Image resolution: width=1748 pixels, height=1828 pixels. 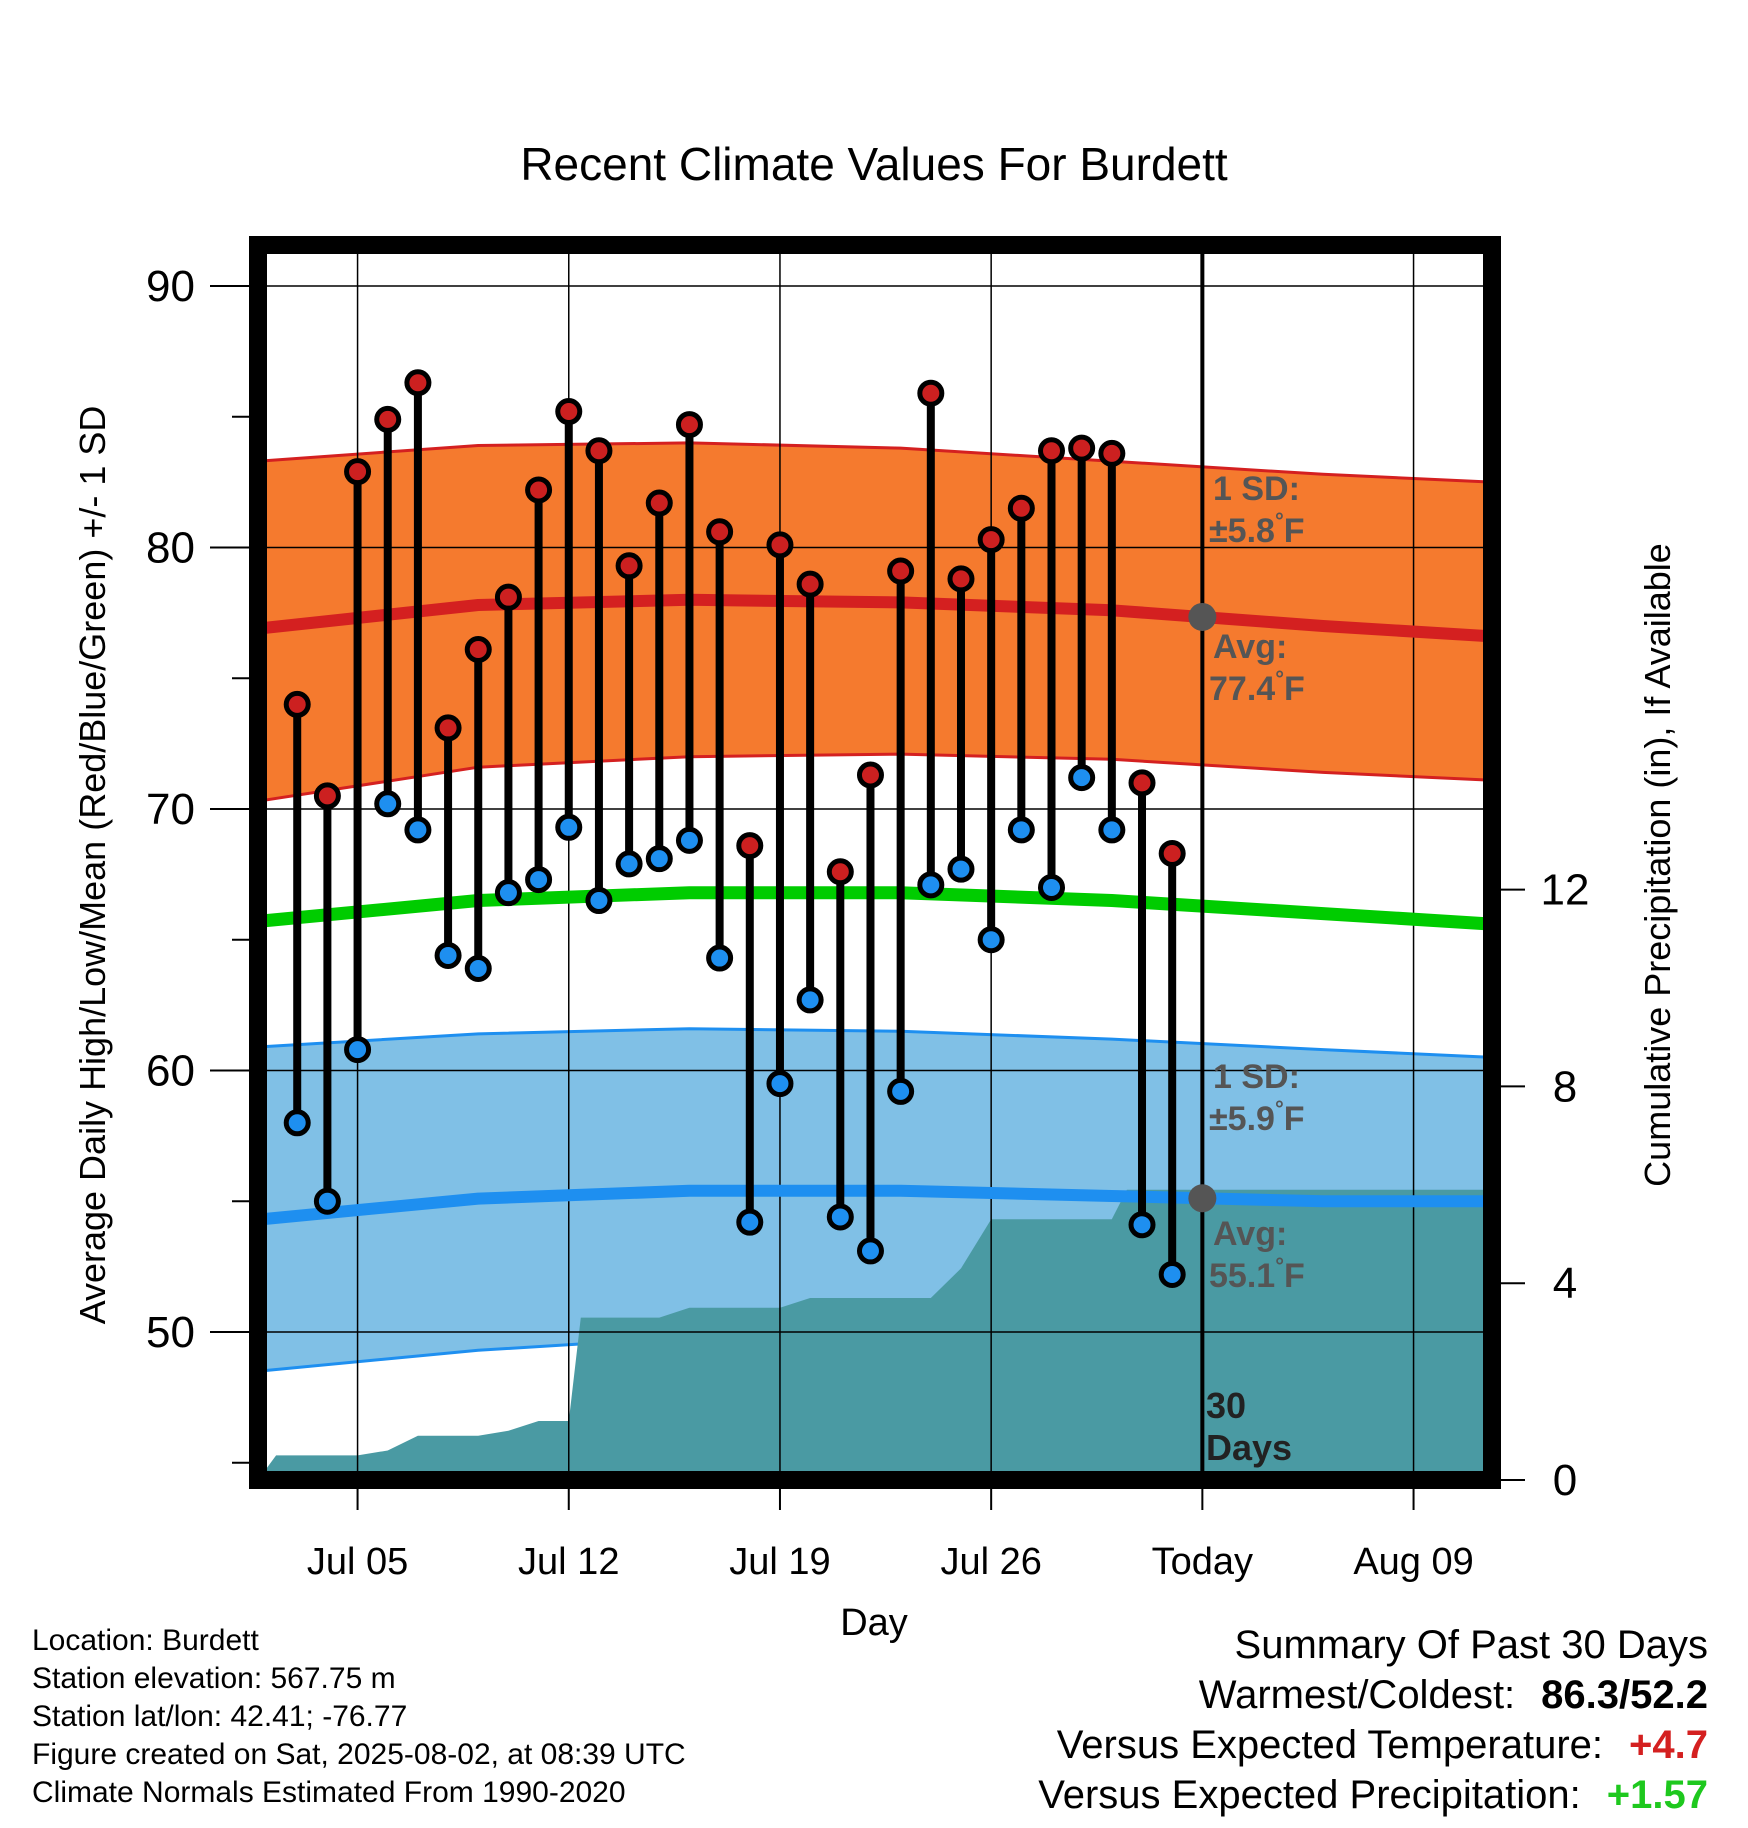 What do you see at coordinates (1357, 1695) in the screenshot?
I see `warmest-coldest-label: Warmest/Coldest:` at bounding box center [1357, 1695].